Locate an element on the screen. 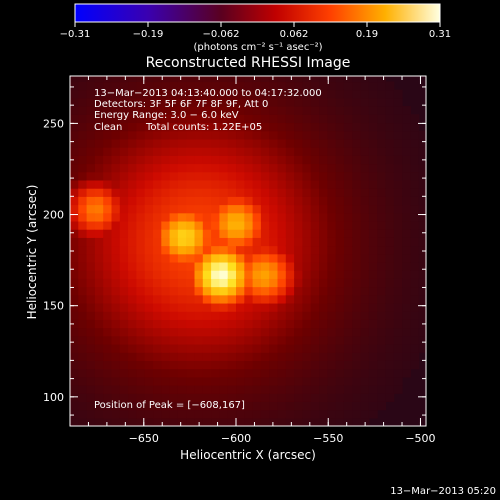 The image size is (500, 500). colorbar-tick-label: 0.19 is located at coordinates (367, 34).